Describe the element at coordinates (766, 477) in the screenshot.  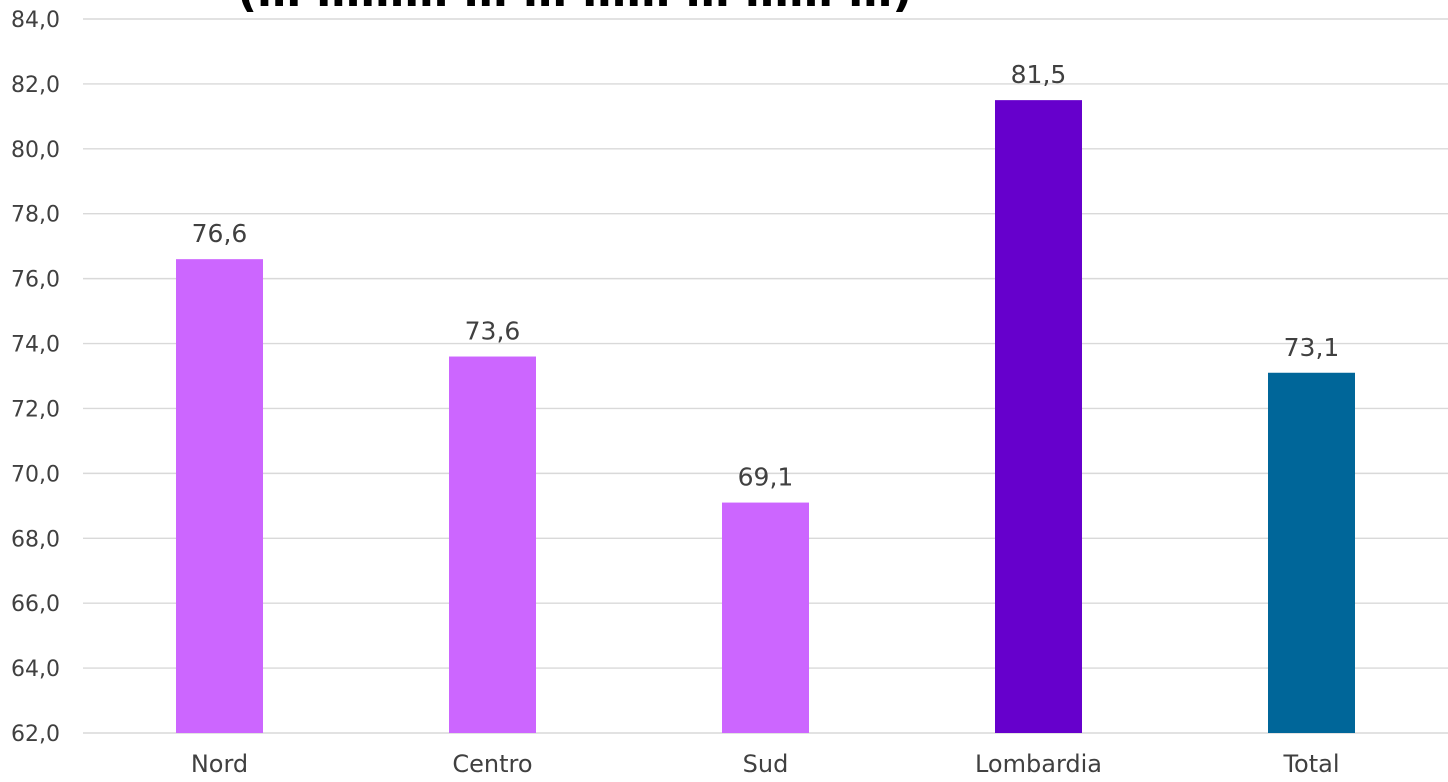
I see `data-label: 69,1` at that location.